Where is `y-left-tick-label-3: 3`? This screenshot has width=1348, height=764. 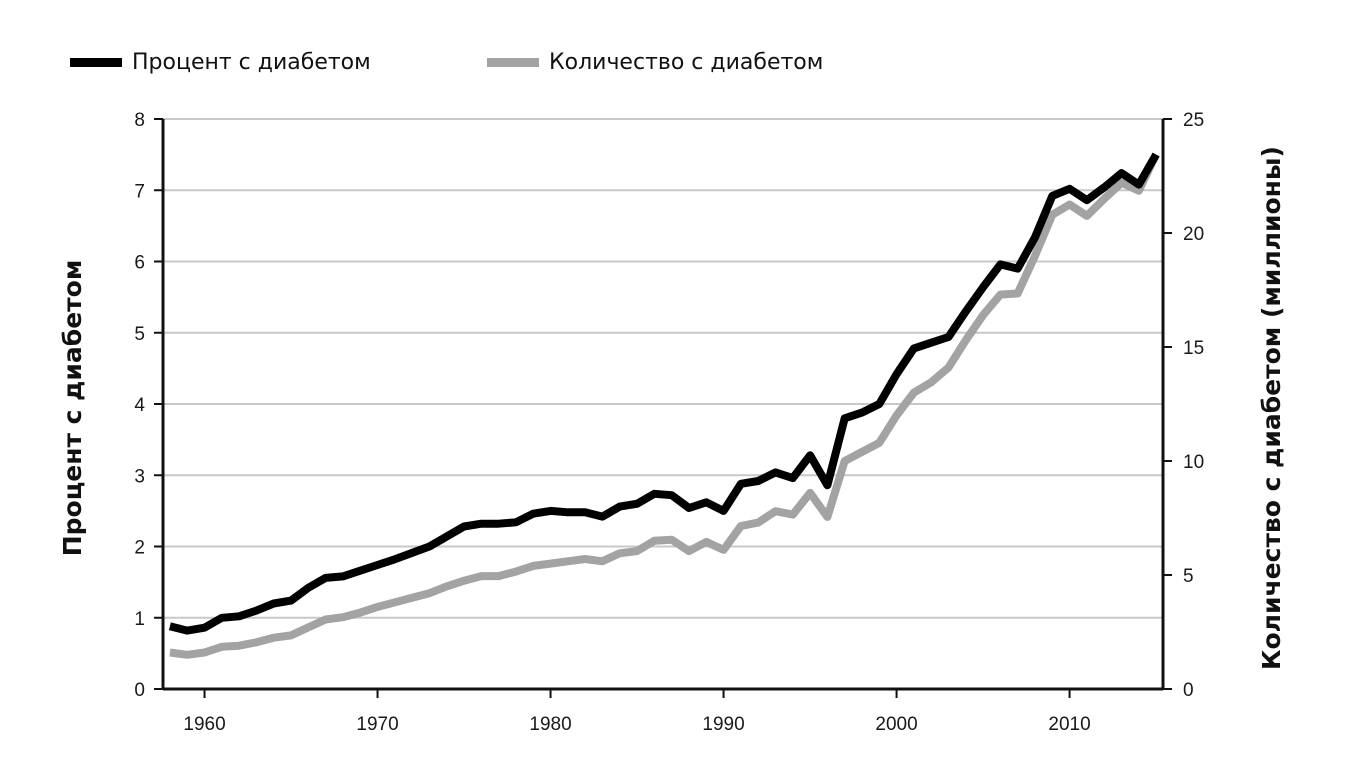 y-left-tick-label-3: 3 is located at coordinates (139, 476).